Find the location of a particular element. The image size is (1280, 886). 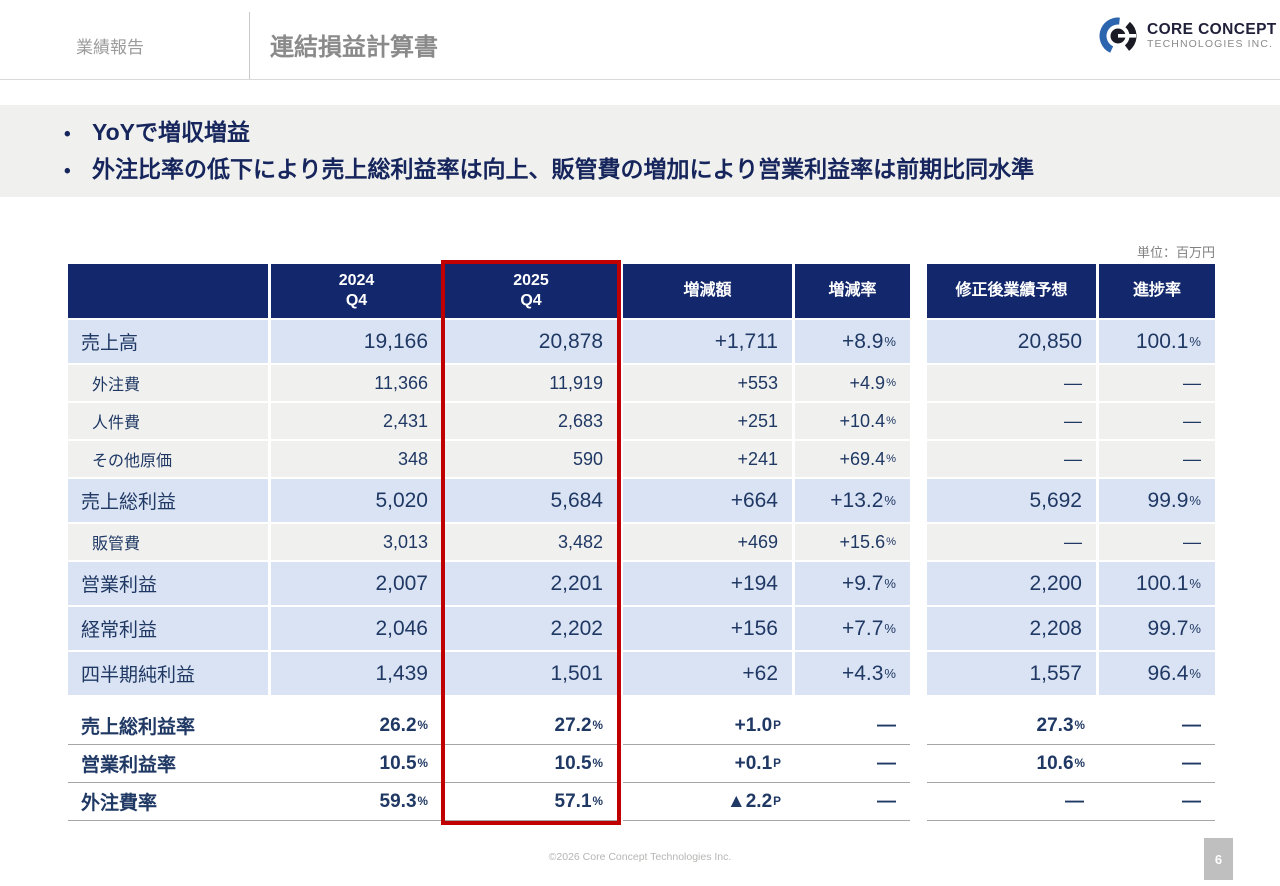

diff-amount: +251 is located at coordinates (707, 421).